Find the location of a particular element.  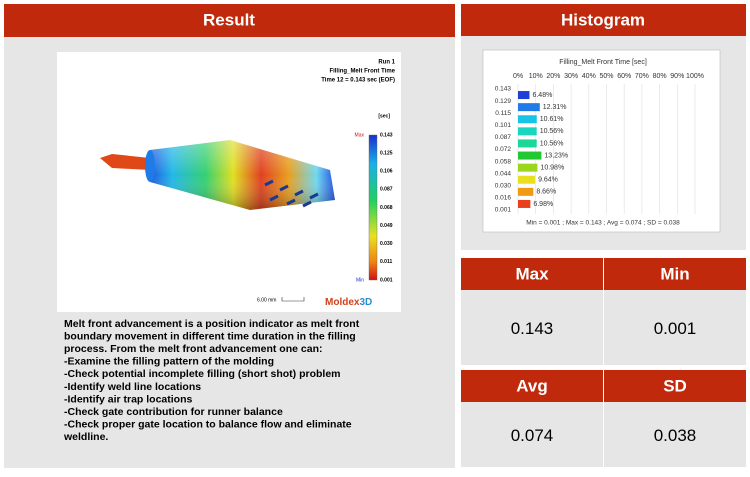

stat-label: Avg is located at coordinates (532, 385).